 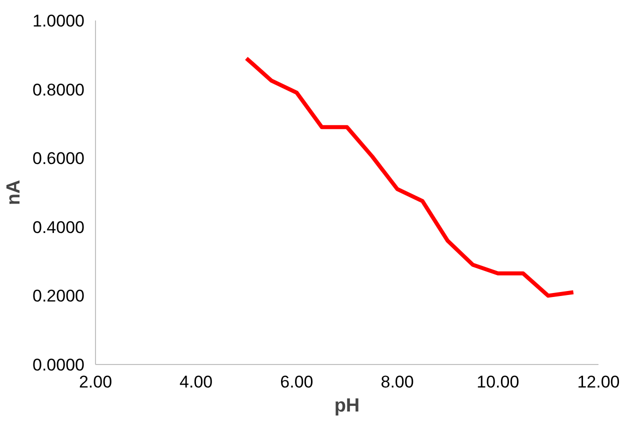 What do you see at coordinates (598, 382) in the screenshot?
I see `x-tick-label: 12.00` at bounding box center [598, 382].